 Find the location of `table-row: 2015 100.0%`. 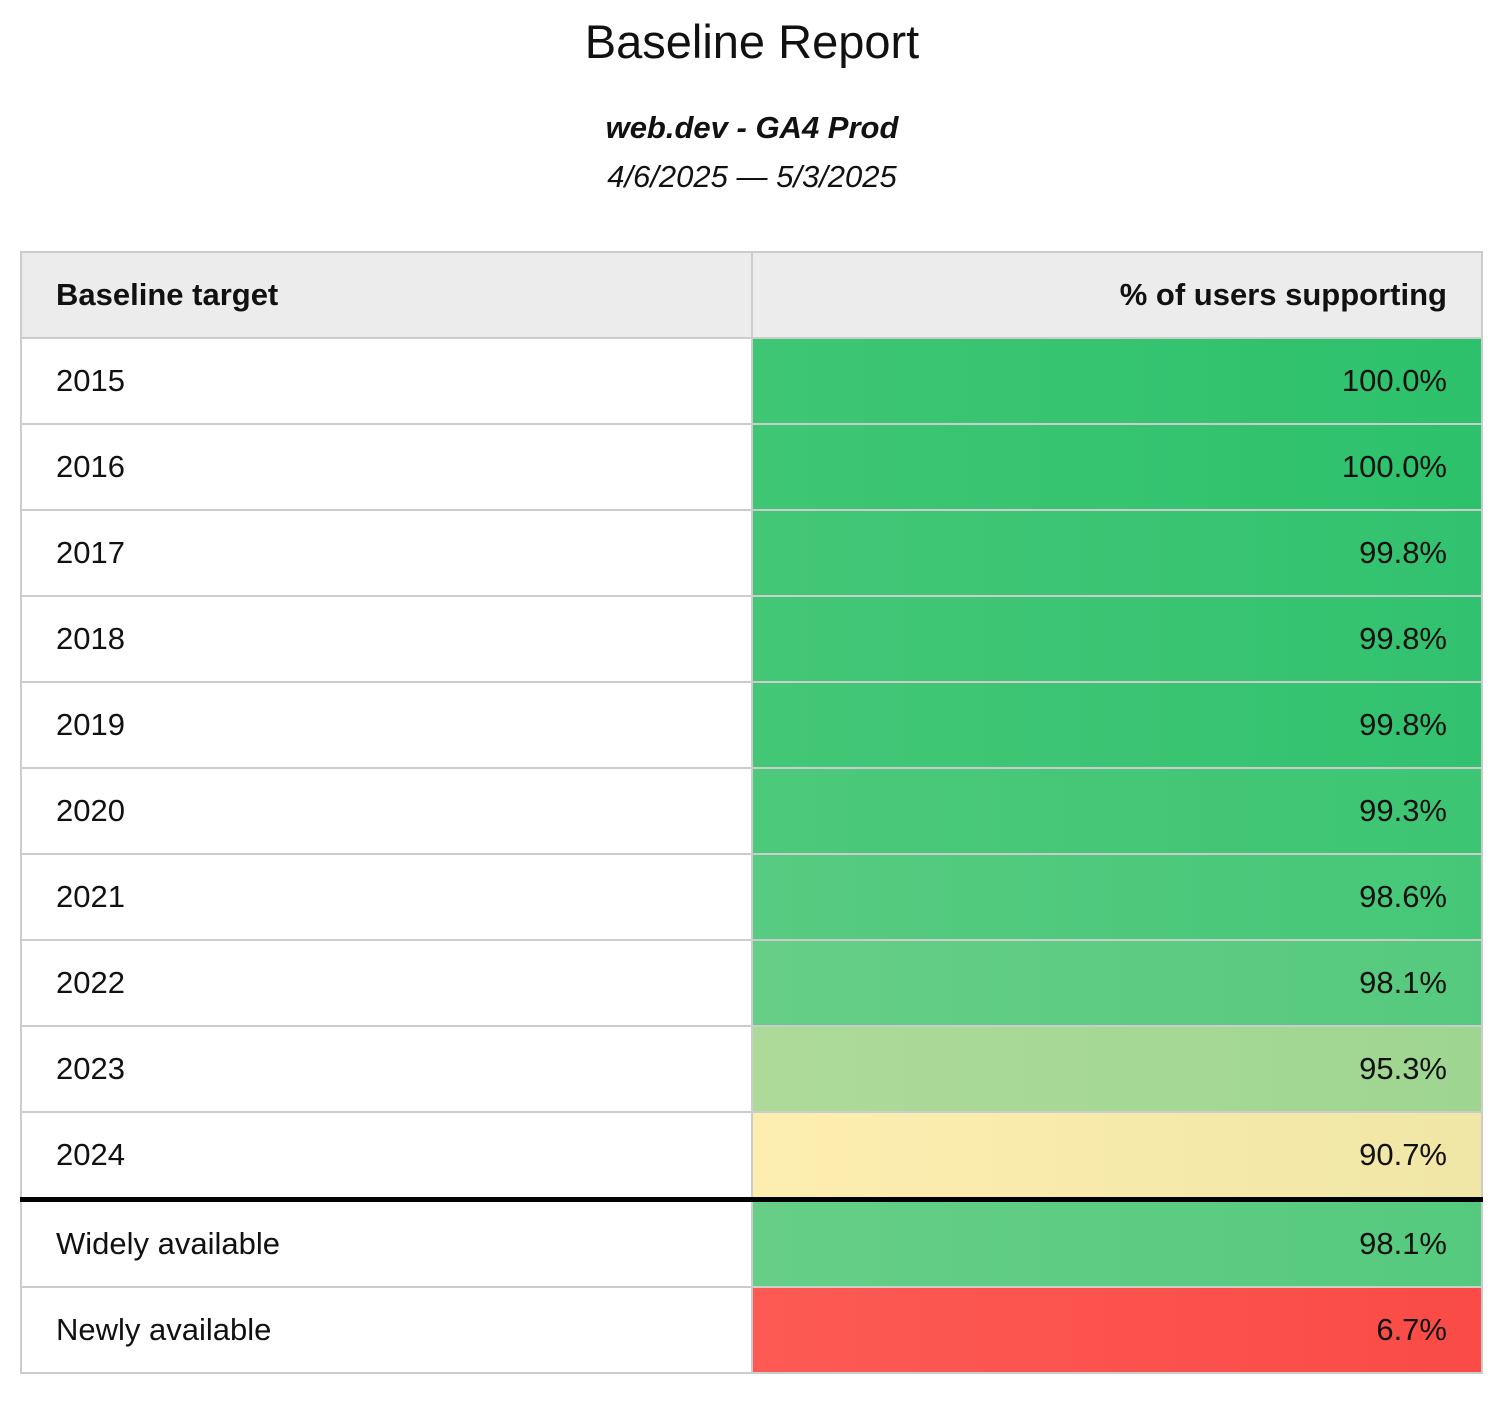

table-row: 2015 100.0% is located at coordinates (751, 381).